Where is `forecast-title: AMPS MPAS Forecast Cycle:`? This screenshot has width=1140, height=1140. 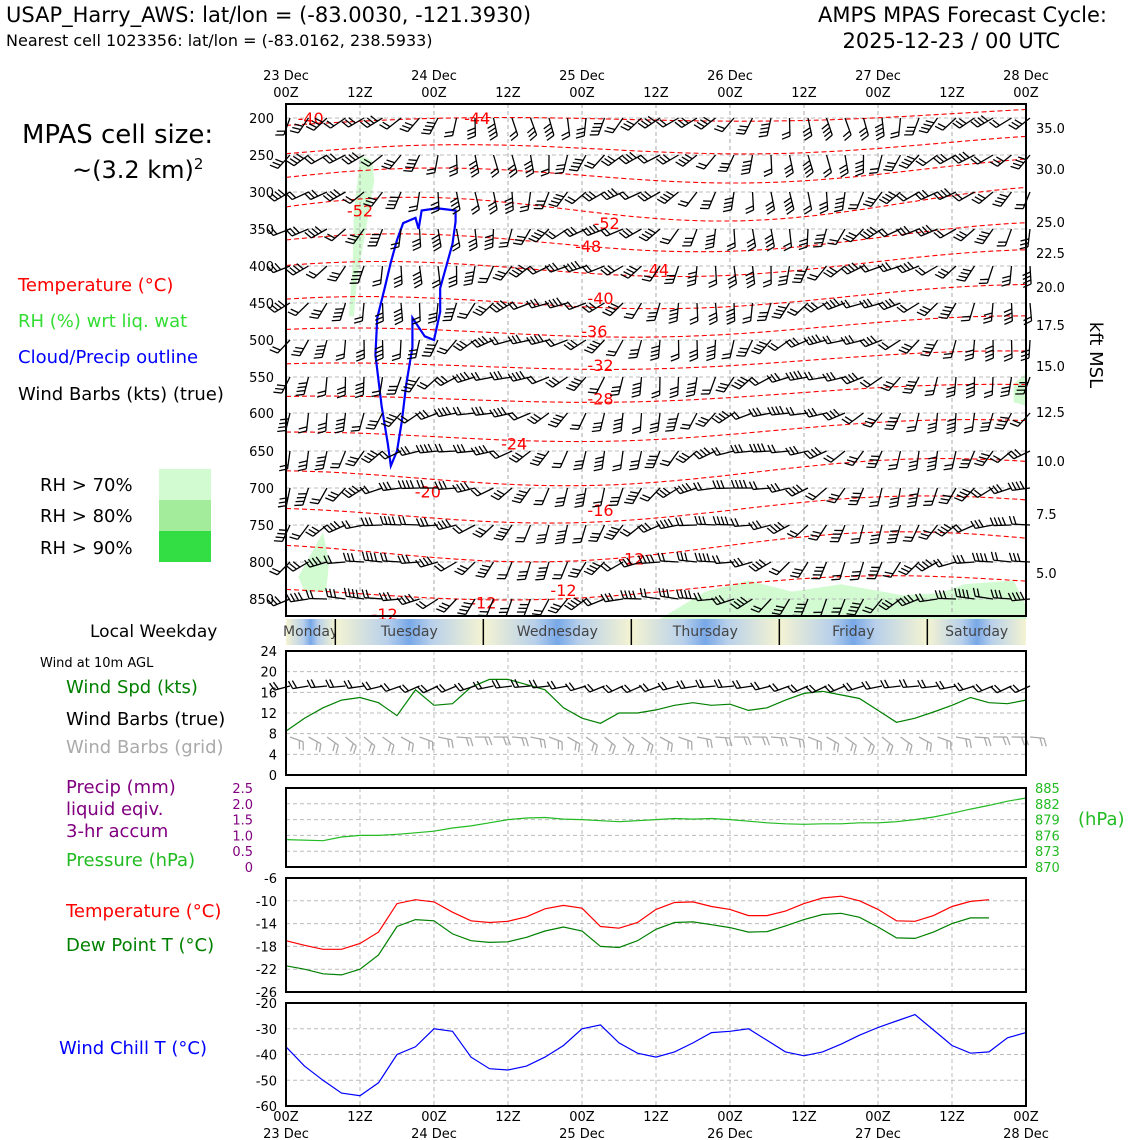
forecast-title: AMPS MPAS Forecast Cycle: is located at coordinates (962, 15).